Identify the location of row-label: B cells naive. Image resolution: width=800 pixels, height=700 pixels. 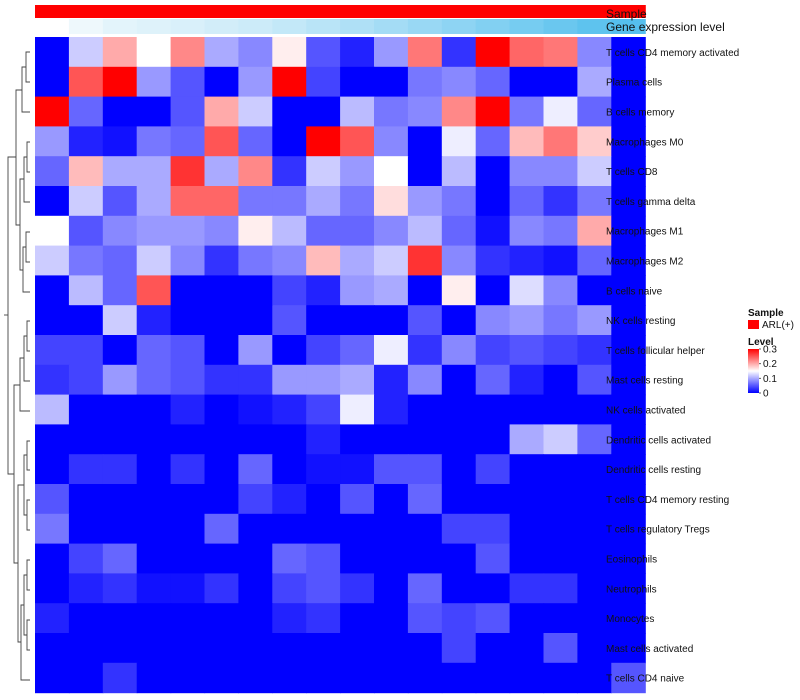
(634, 291).